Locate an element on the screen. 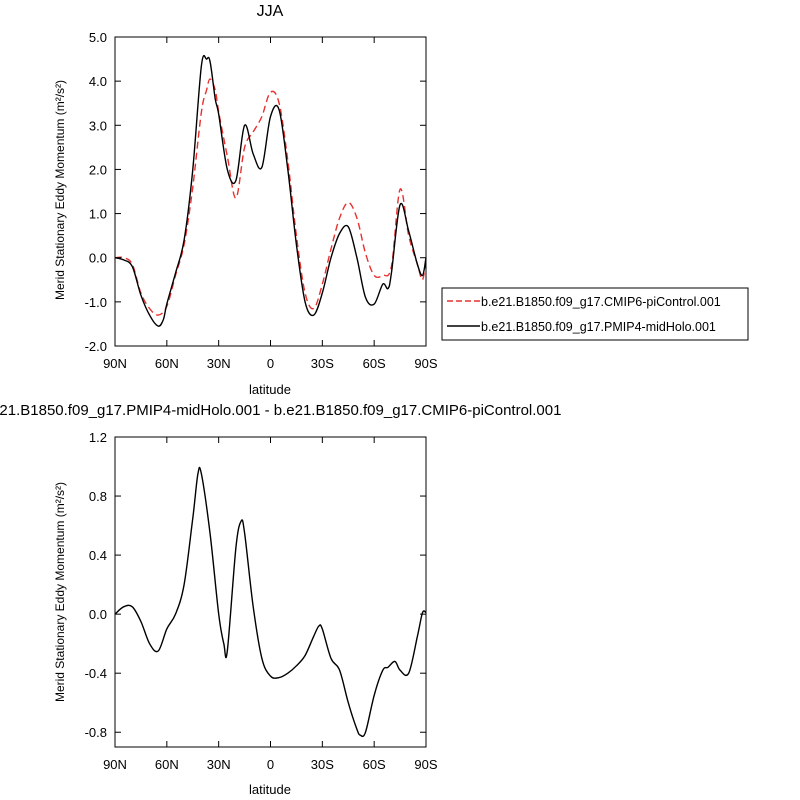 The width and height of the screenshot is (800, 800). bottom-x-axis-label: latitude is located at coordinates (270, 789).